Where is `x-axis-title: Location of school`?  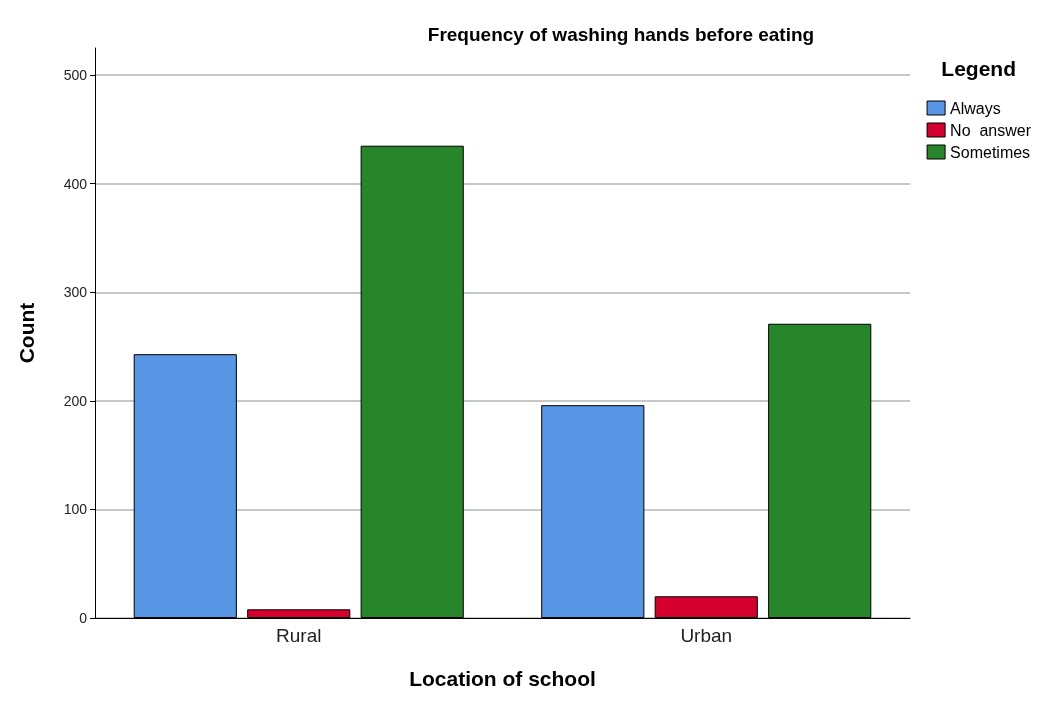
x-axis-title: Location of school is located at coordinates (502, 678).